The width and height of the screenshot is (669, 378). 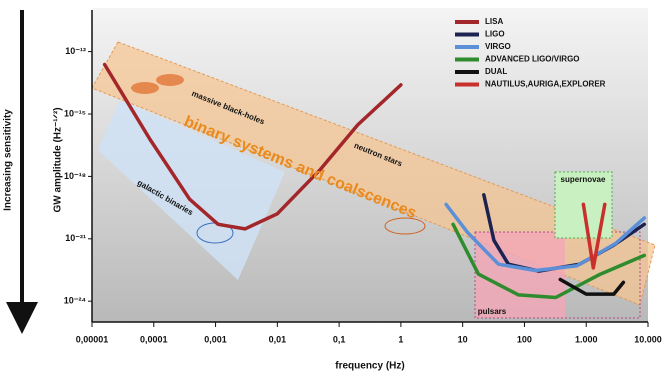 I want to click on x-tick-label: 1, so click(x=400, y=339).